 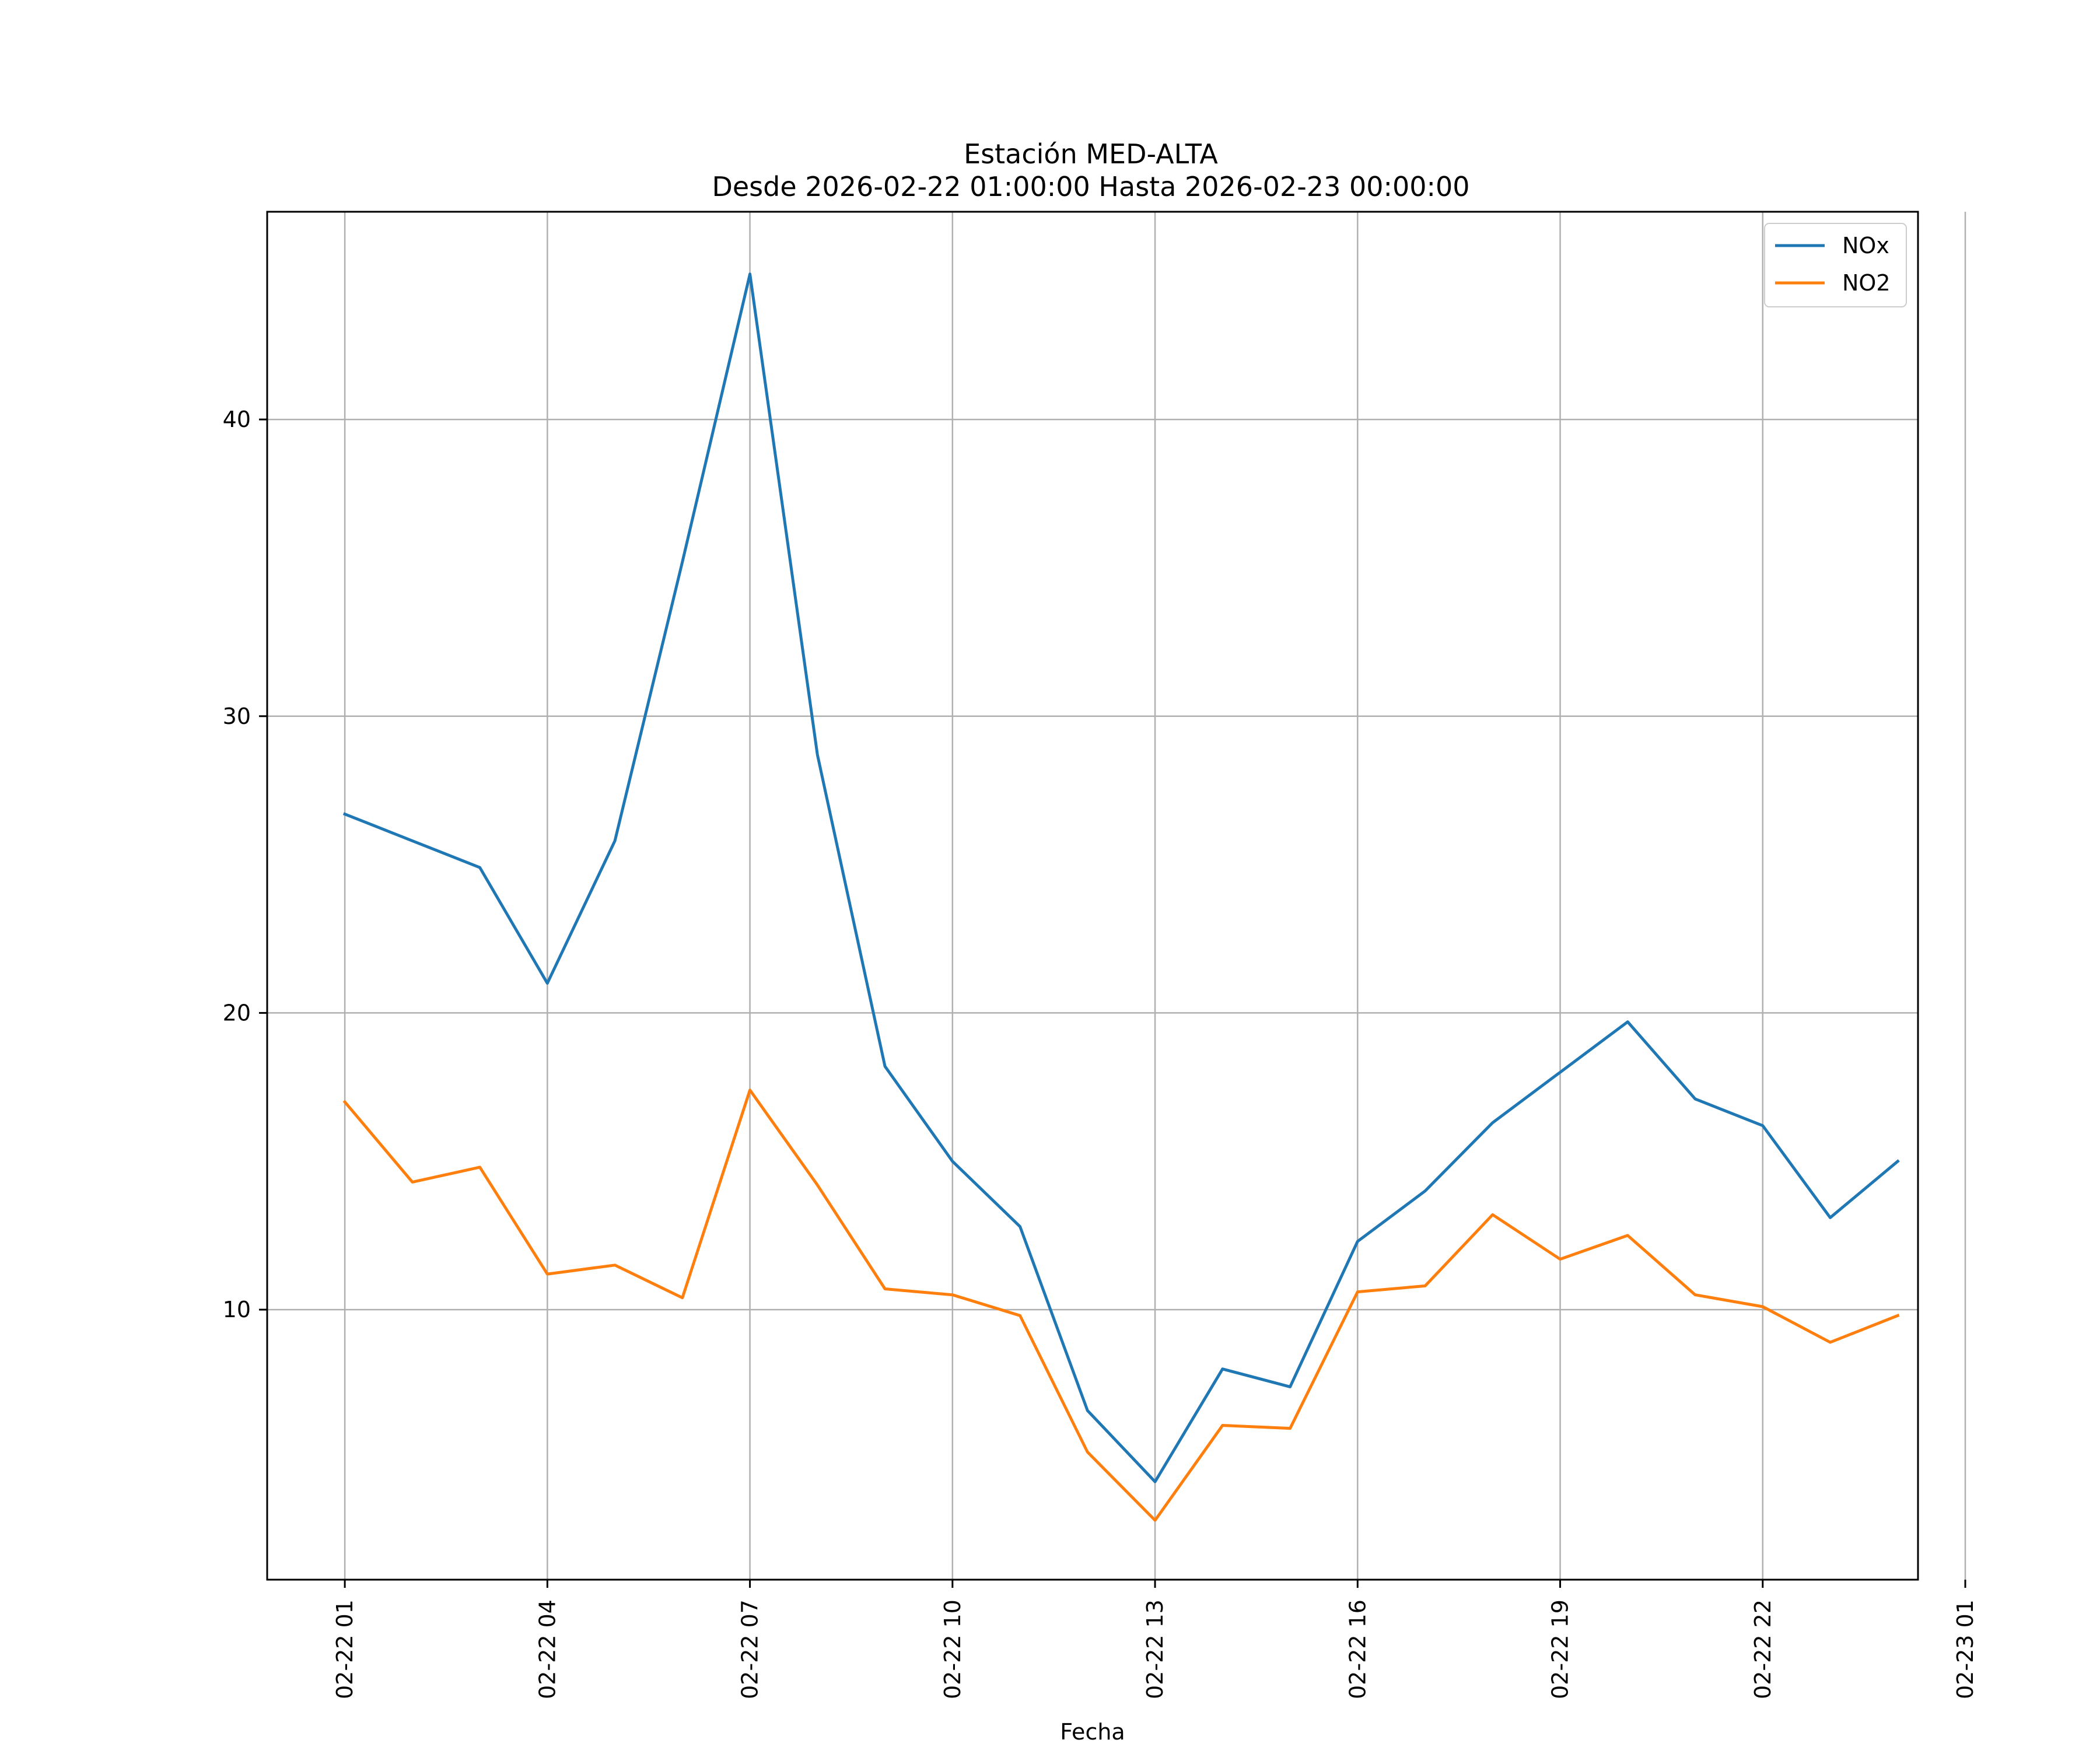 I want to click on x-axis-label: Fecha, so click(x=1092, y=1732).